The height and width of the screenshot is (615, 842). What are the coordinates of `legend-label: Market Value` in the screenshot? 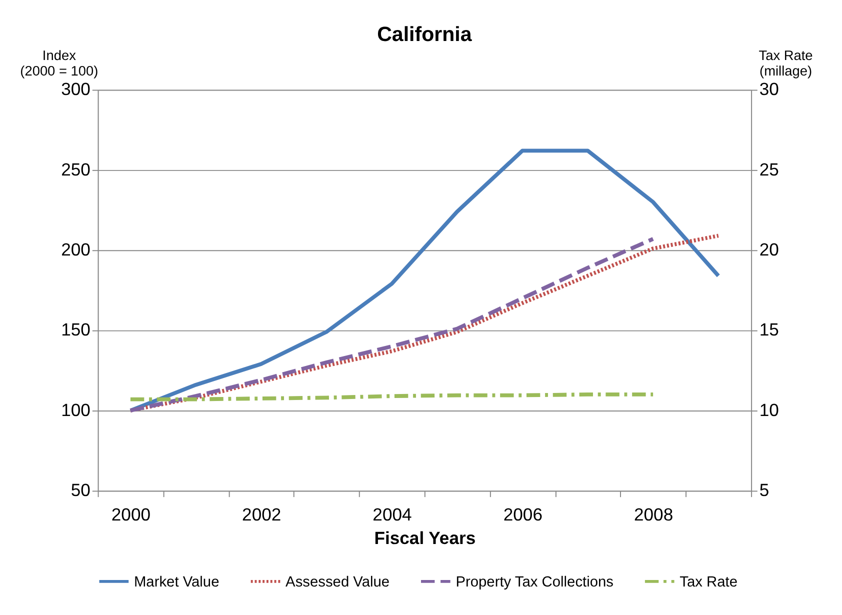 It's located at (177, 582).